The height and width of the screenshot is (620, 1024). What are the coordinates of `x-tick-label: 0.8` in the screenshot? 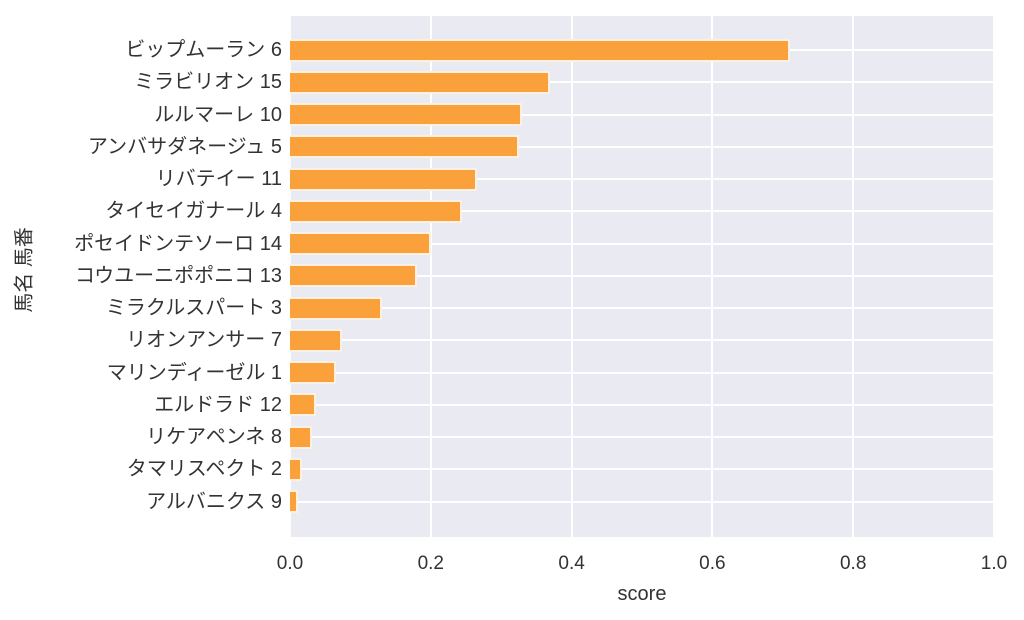 It's located at (853, 563).